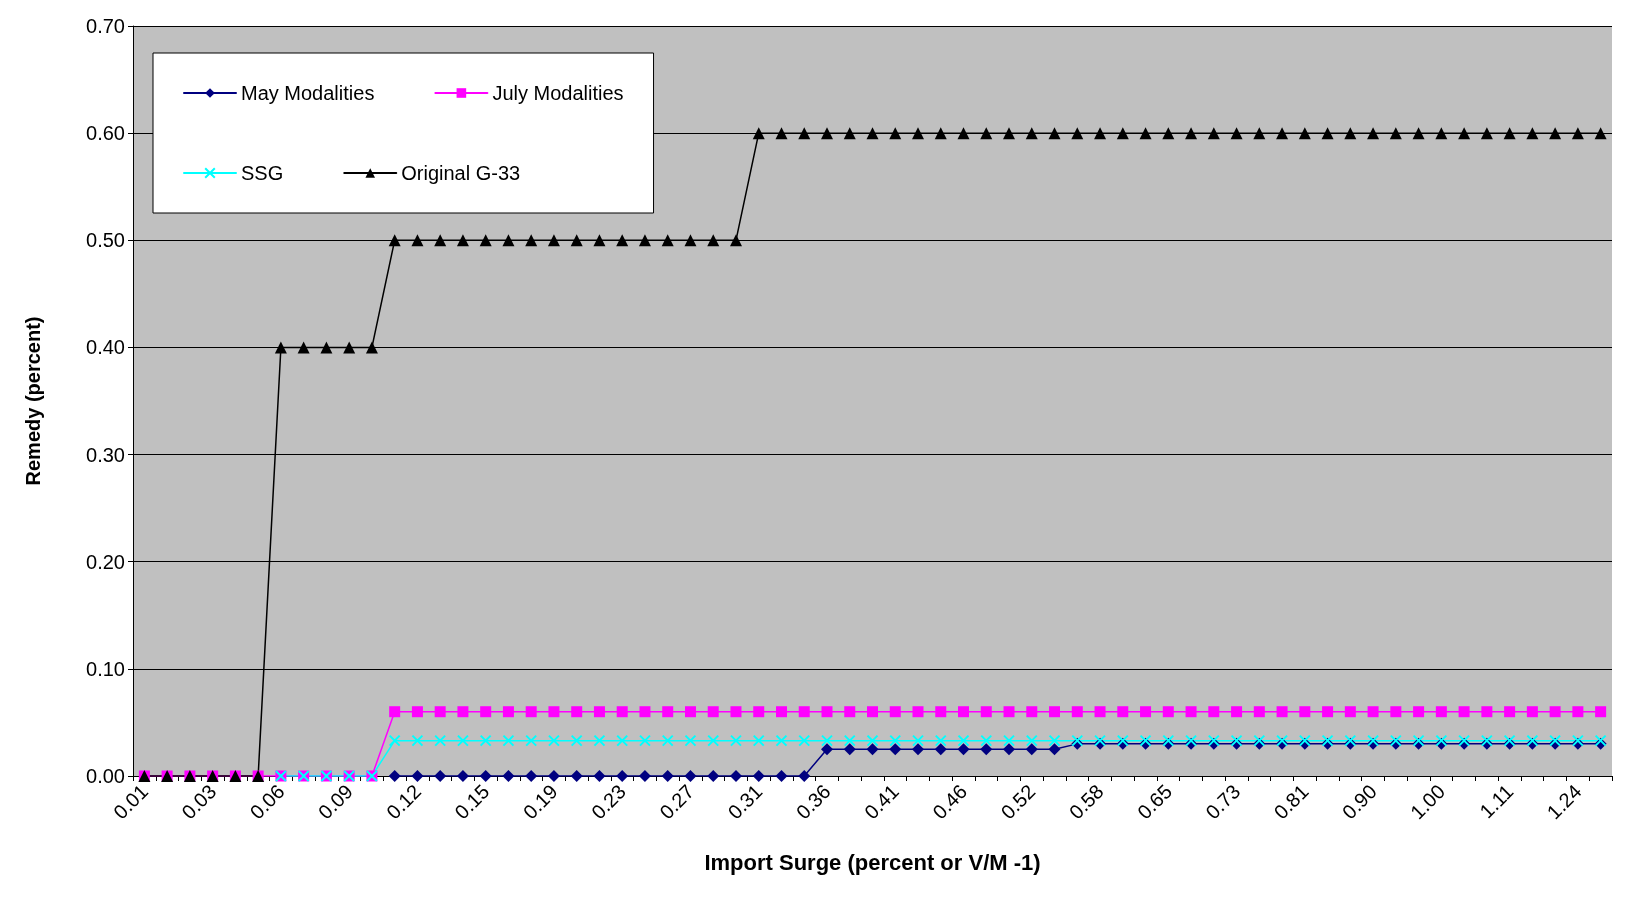  Describe the element at coordinates (881, 802) in the screenshot. I see `x-tick-label: 0.41` at that location.